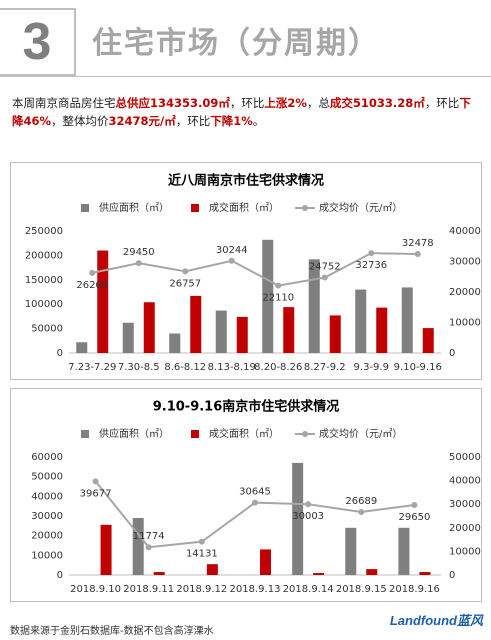 Image resolution: width=491 pixels, height=640 pixels. What do you see at coordinates (95, 589) in the screenshot?
I see `x-tick-label: 2018.9.10` at bounding box center [95, 589].